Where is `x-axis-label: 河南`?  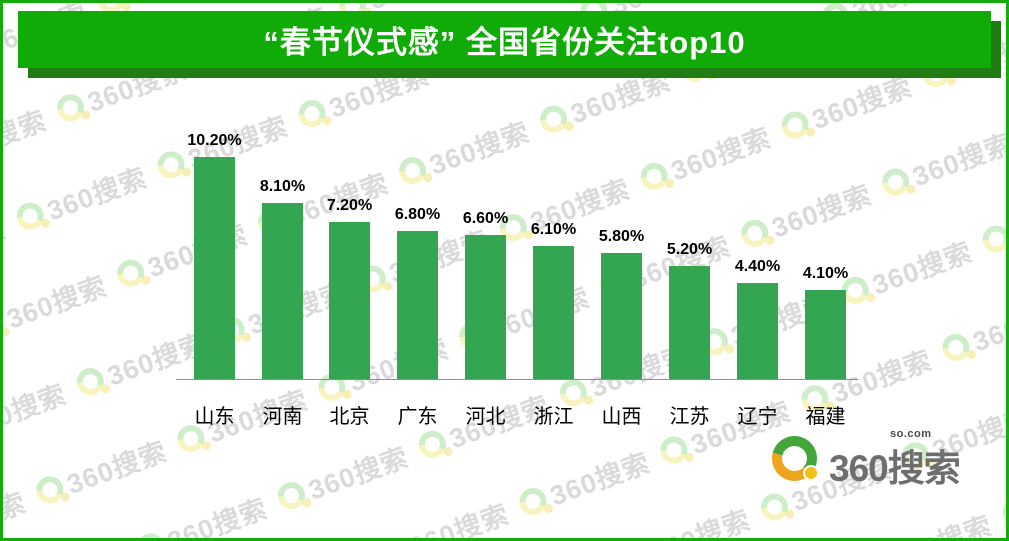
x-axis-label: 河南 is located at coordinates (282, 417).